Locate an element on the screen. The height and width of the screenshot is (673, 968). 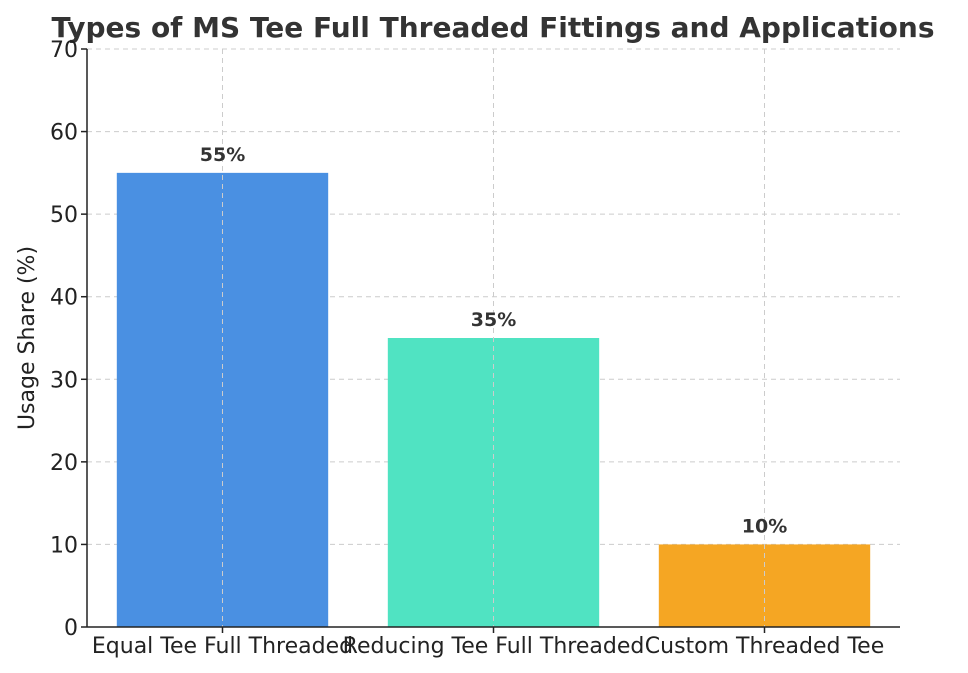
y-tick-label: 60 is located at coordinates (64, 133).